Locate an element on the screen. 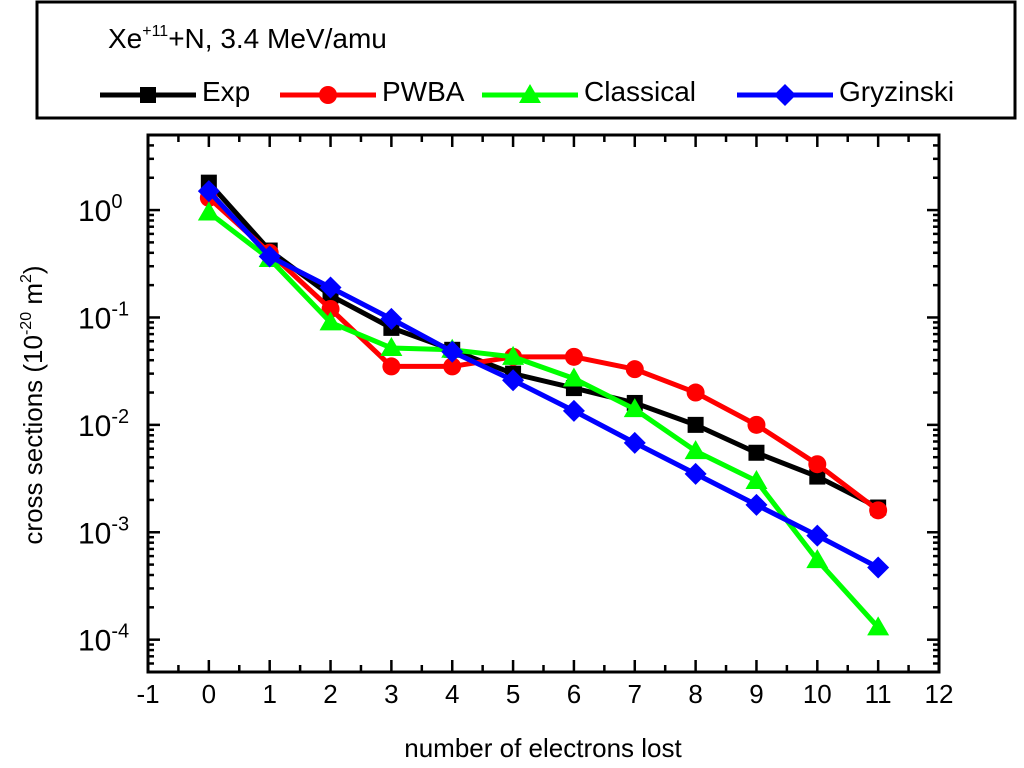  y-tick-label-exp: -2 is located at coordinates (120, 417).